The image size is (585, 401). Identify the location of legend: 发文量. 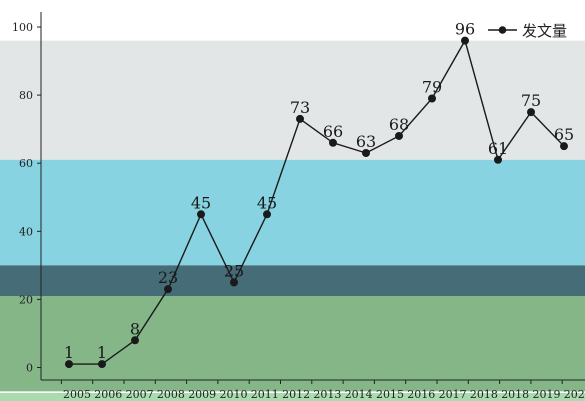
(527, 31).